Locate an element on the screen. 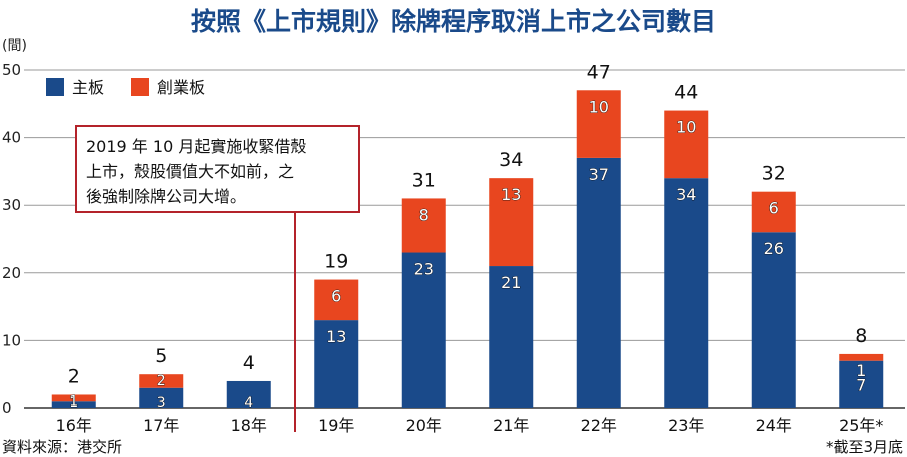 Image resolution: width=907 pixels, height=457 pixels. legend-label-main-board: 主板 is located at coordinates (88, 87).